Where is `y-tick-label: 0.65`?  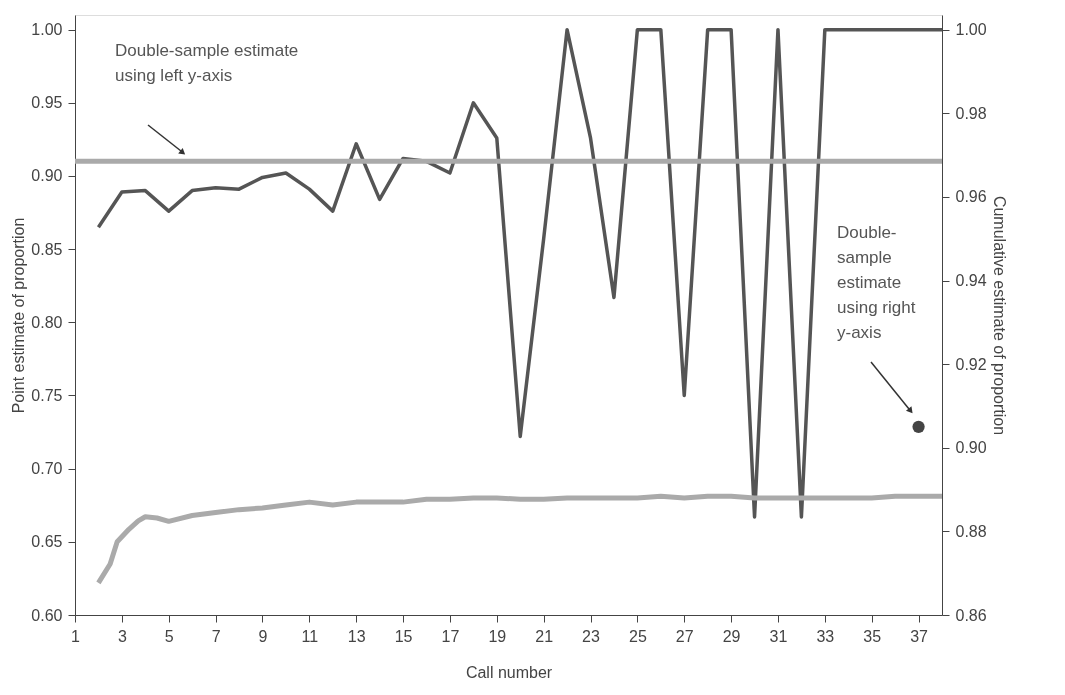 y-tick-label: 0.65 is located at coordinates (47, 542).